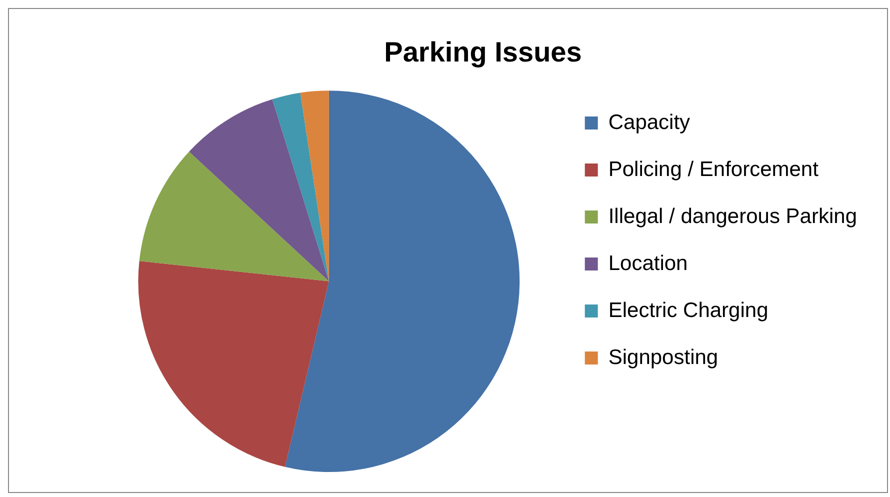 The image size is (890, 497). Describe the element at coordinates (649, 122) in the screenshot. I see `legend-label: Capacity` at that location.